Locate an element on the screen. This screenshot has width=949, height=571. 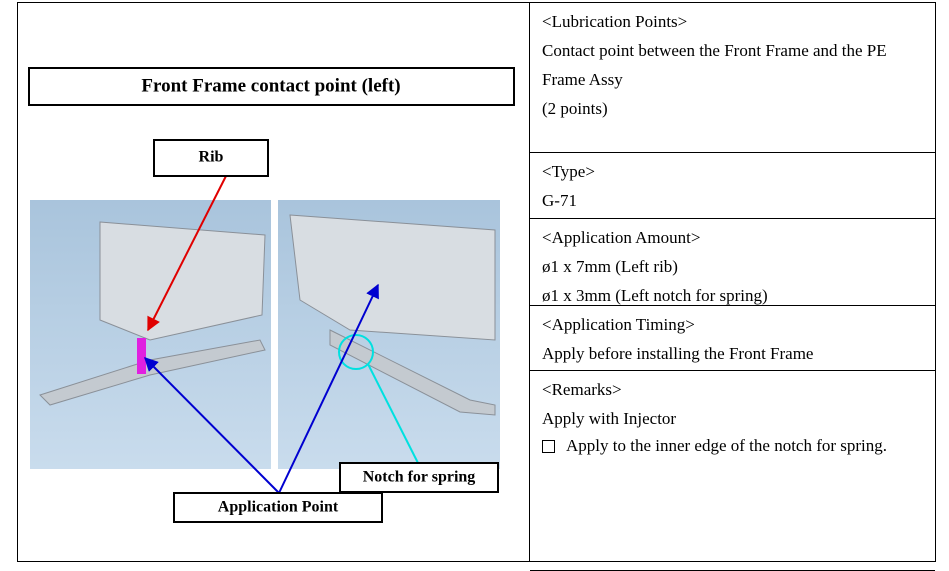
section-heading: <Type> is located at coordinates (568, 171).